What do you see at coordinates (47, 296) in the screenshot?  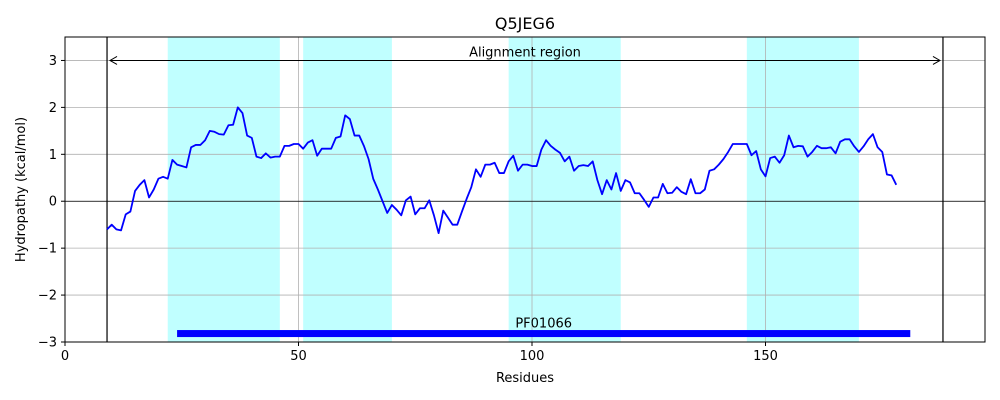 I see `y-tick-label: −2` at bounding box center [47, 296].